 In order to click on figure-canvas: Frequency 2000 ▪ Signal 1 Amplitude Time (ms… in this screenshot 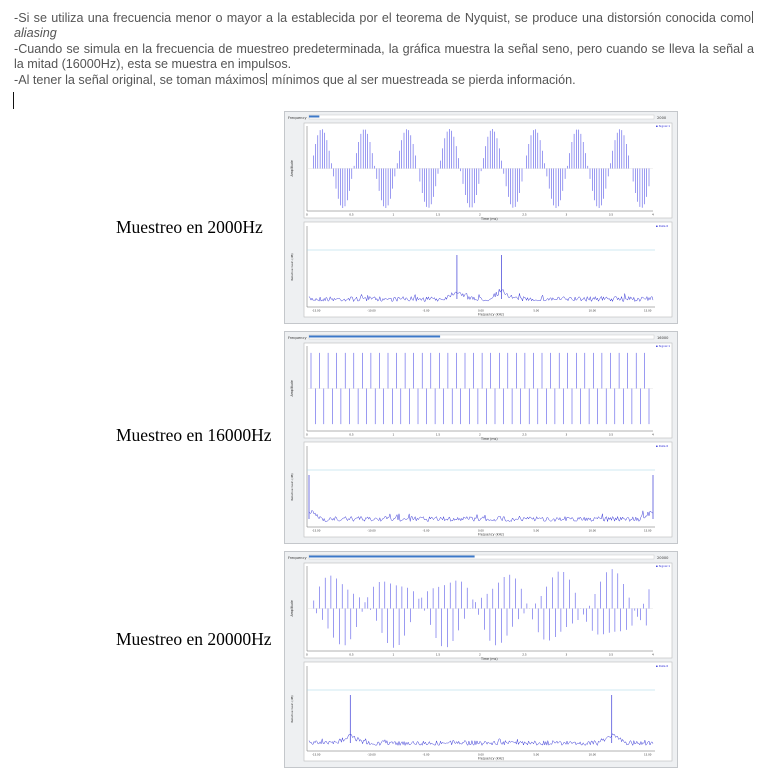, I will do `click(480, 216)`.